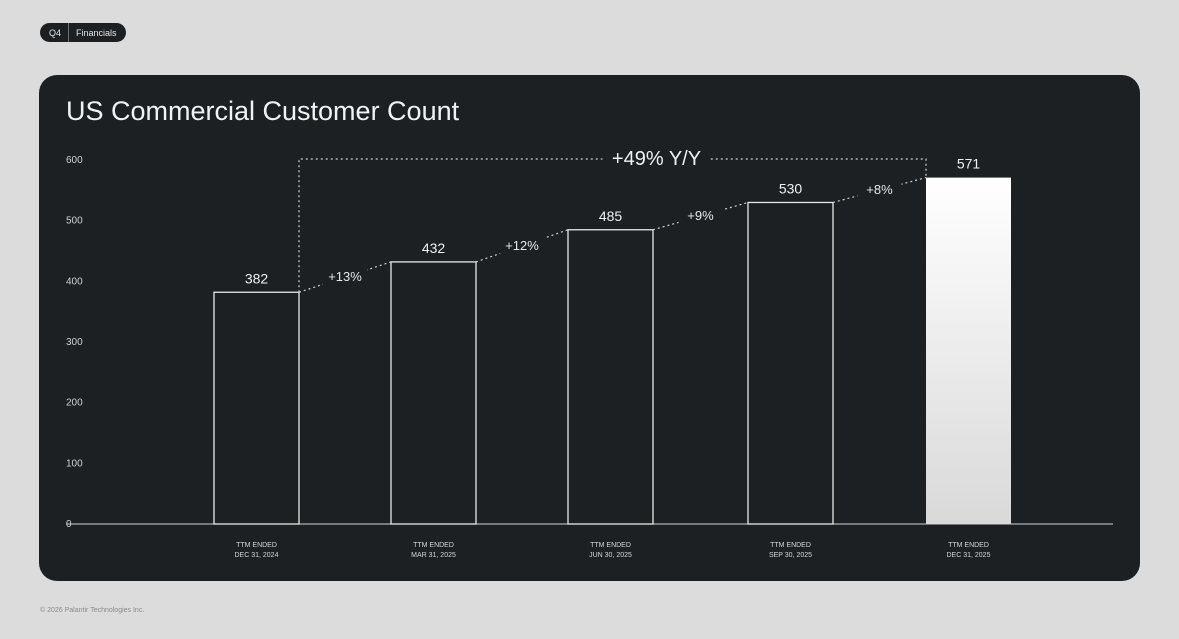 This screenshot has width=1179, height=639. Describe the element at coordinates (790, 555) in the screenshot. I see `x-category-label: SEP 30, 2025` at that location.